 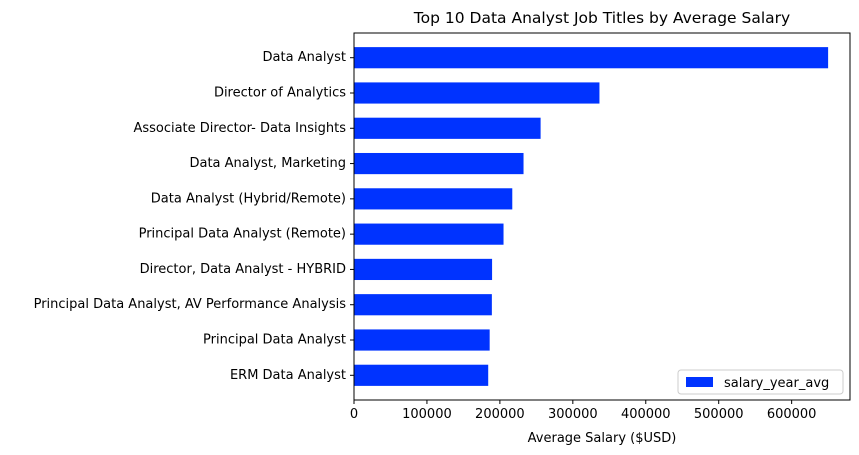 I want to click on legend-label: salary_year_avg, so click(x=776, y=383).